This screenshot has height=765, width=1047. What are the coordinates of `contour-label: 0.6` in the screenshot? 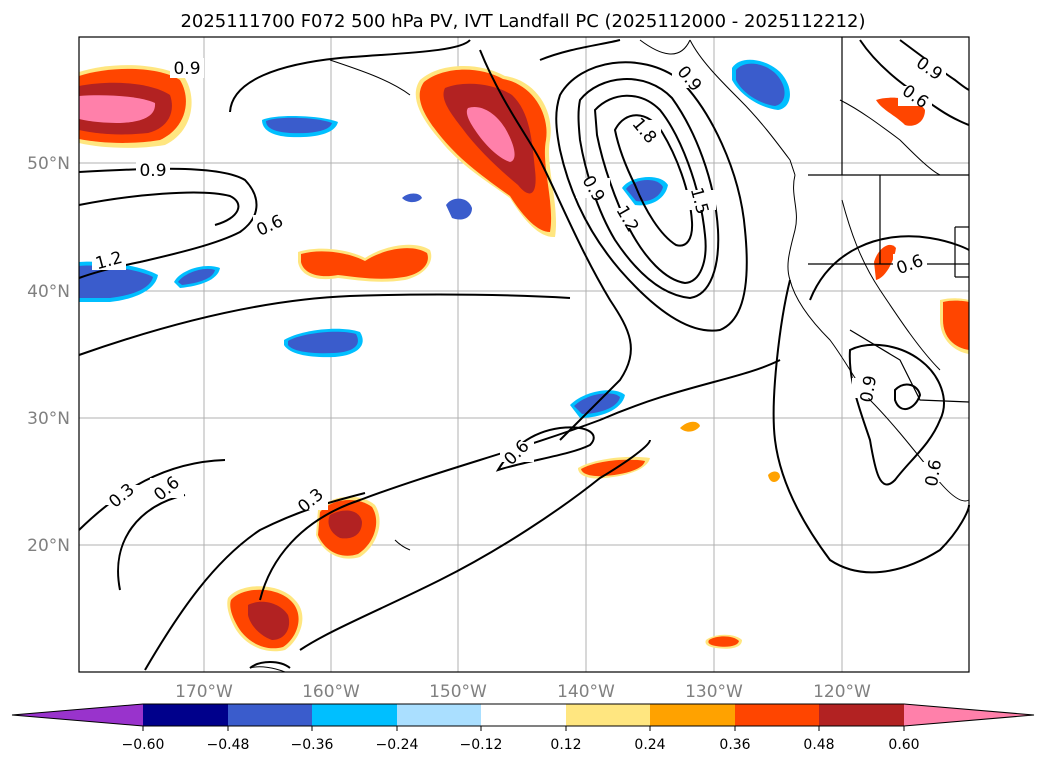 It's located at (934, 473).